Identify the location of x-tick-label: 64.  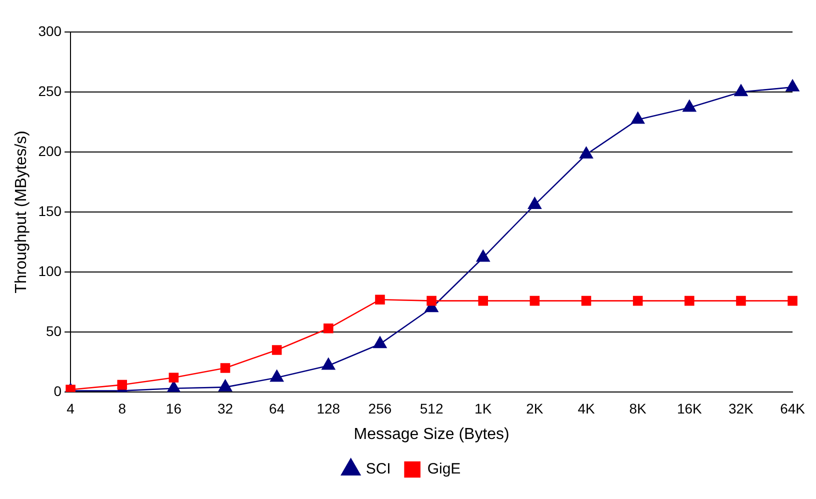
(277, 408).